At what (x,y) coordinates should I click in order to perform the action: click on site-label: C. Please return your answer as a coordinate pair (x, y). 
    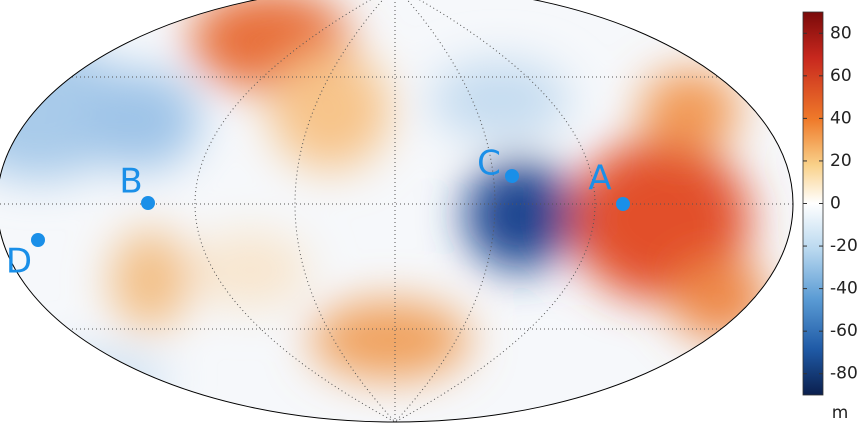
    Looking at the image, I should click on (489, 164).